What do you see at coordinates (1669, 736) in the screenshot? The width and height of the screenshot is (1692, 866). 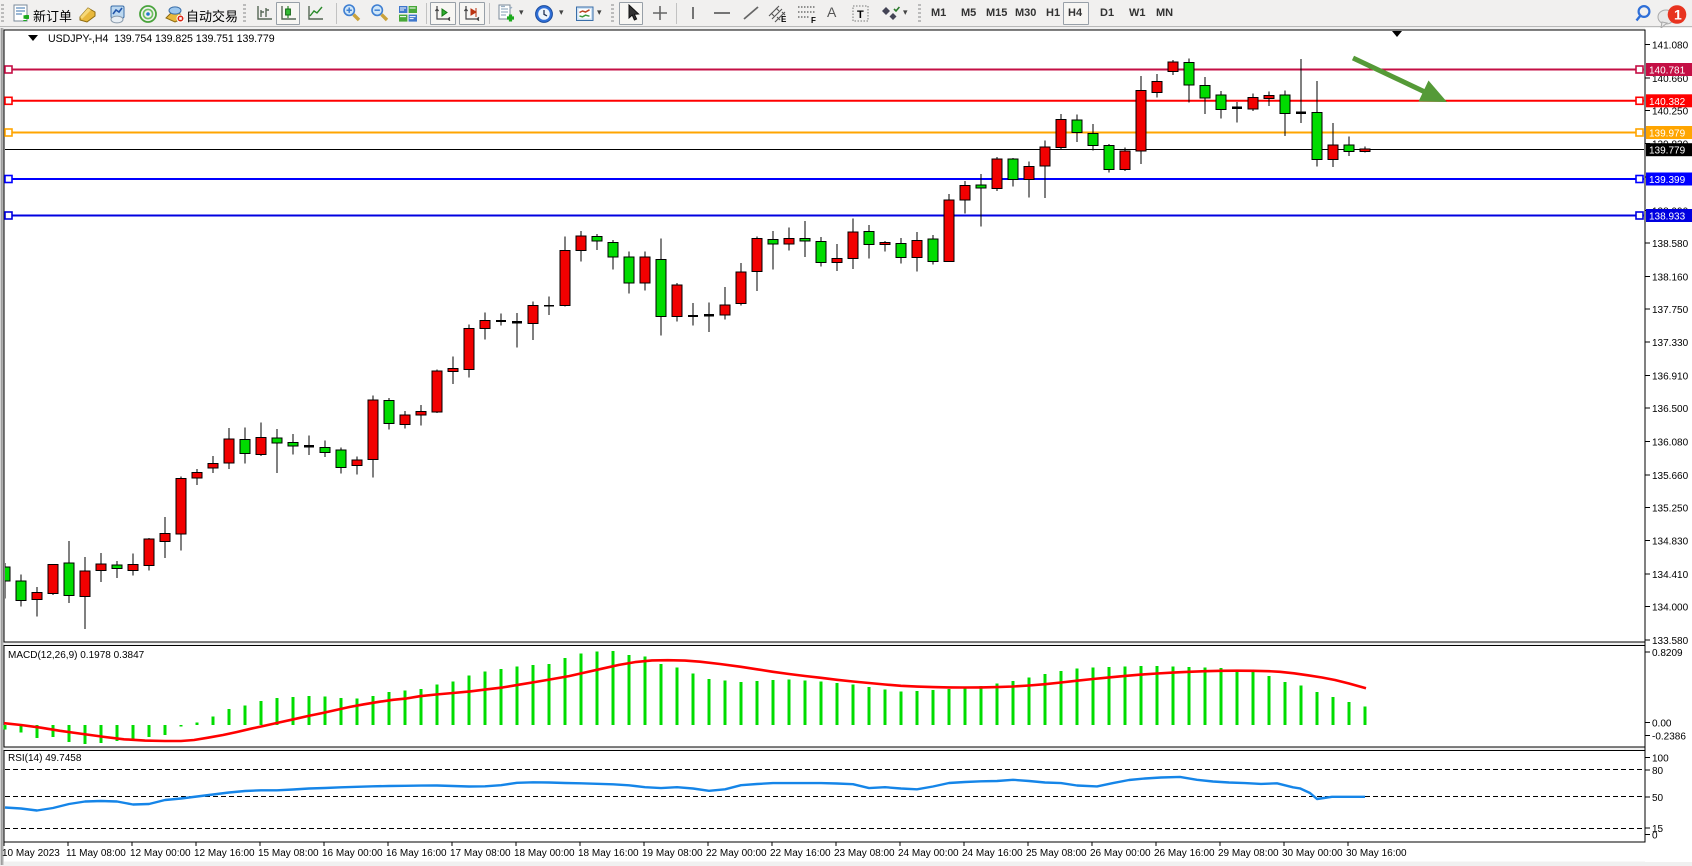 I see `svg-text: -0.2386` at bounding box center [1669, 736].